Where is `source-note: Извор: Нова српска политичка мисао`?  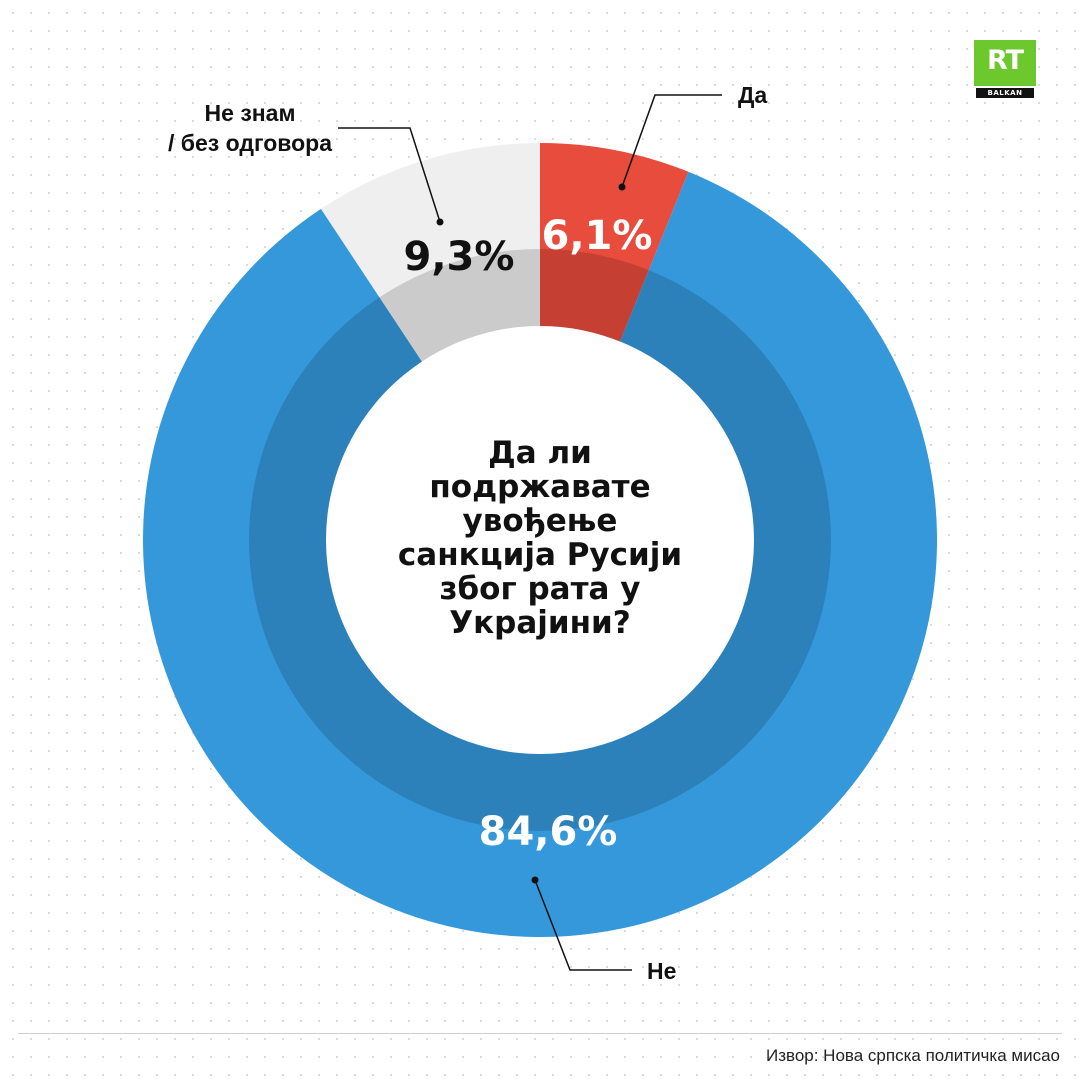 source-note: Извор: Нова српска политичка мисао is located at coordinates (912, 1055).